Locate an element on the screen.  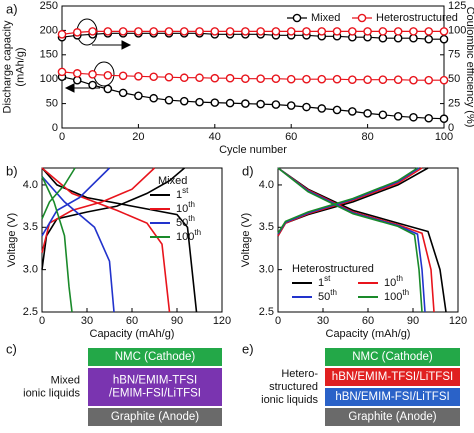
layer-label: /EMIM-FSI/LiTFSI is located at coordinates (155, 394).